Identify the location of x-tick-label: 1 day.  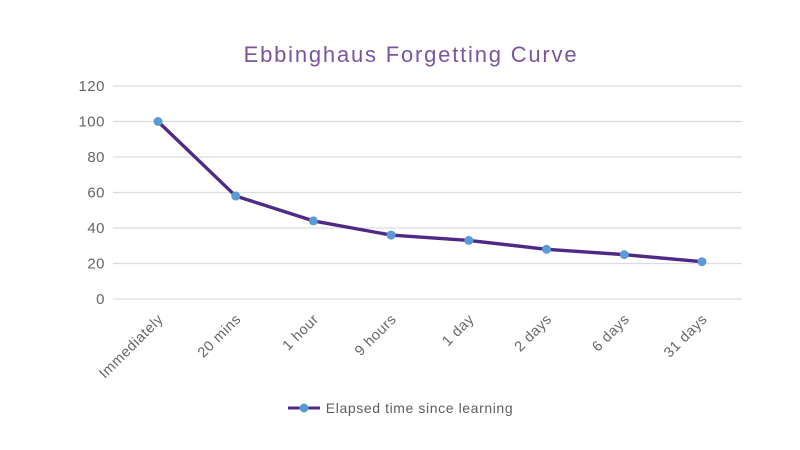
(458, 330).